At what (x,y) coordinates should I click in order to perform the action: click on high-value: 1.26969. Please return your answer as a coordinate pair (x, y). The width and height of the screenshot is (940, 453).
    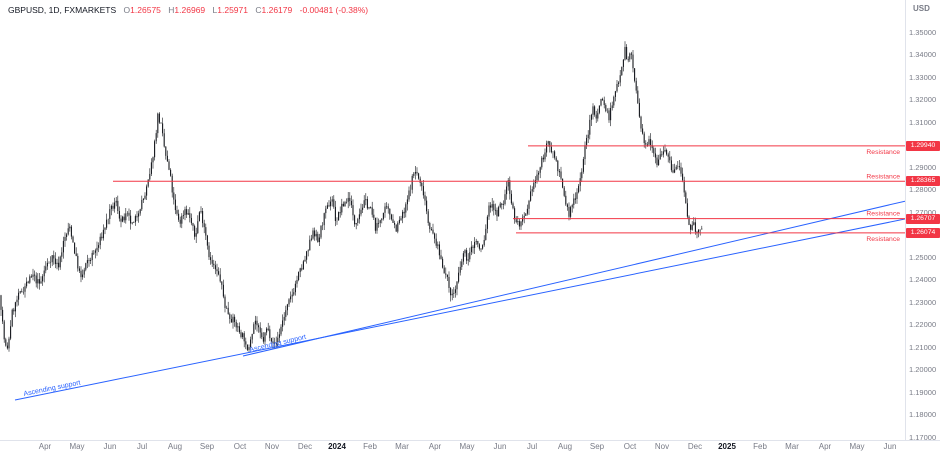
    Looking at the image, I should click on (190, 10).